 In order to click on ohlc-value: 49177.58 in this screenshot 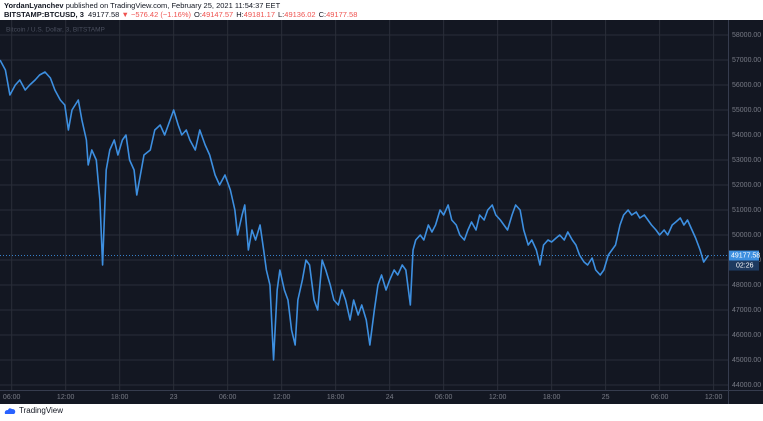, I will do `click(342, 14)`.